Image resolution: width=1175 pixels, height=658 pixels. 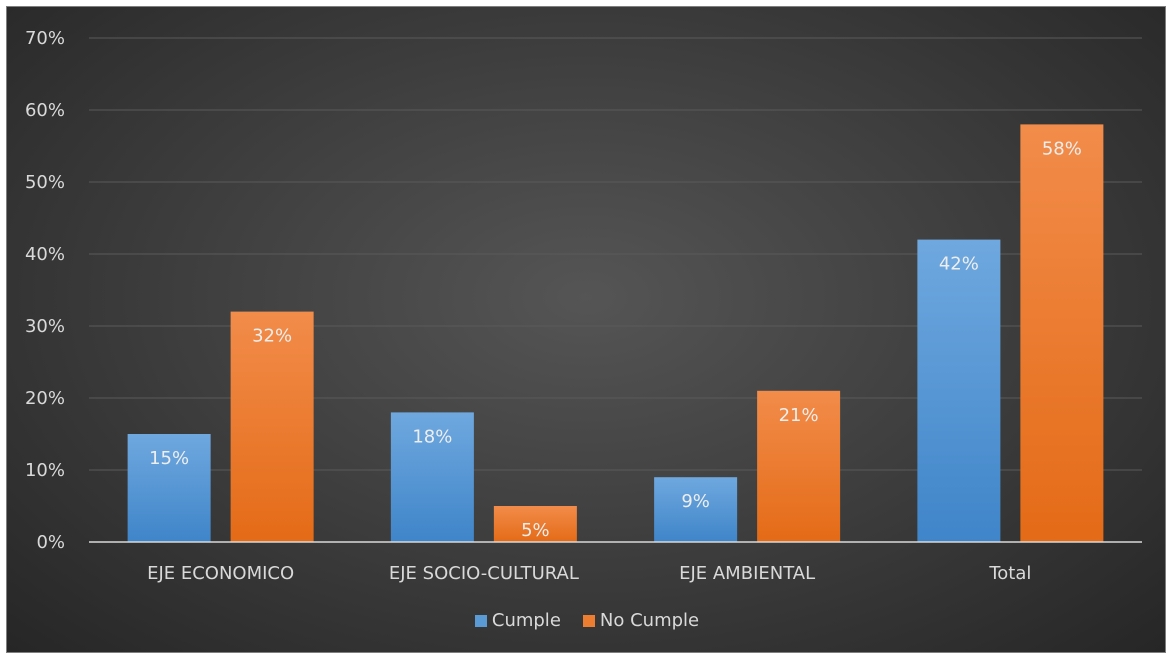 I want to click on x-category-label: Total, so click(x=1009, y=573).